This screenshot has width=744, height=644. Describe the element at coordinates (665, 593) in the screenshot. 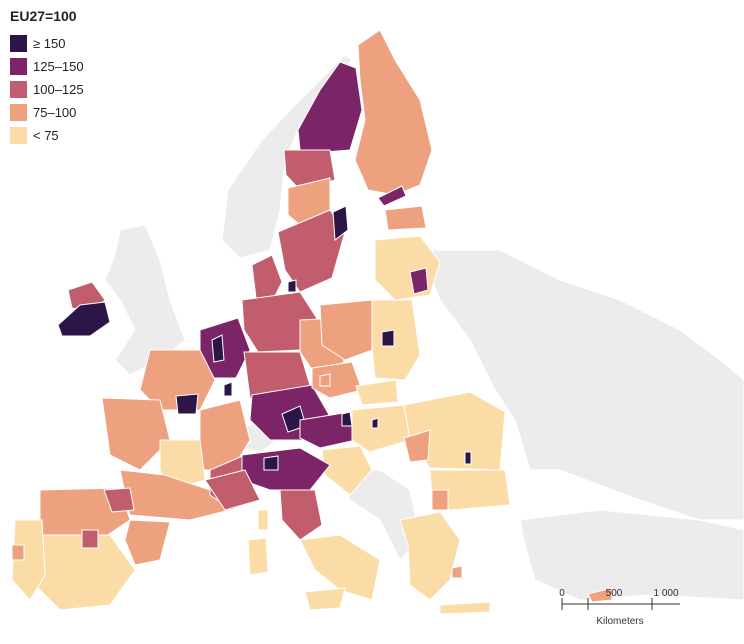

I see `scale-tick-1000: 1 000` at that location.